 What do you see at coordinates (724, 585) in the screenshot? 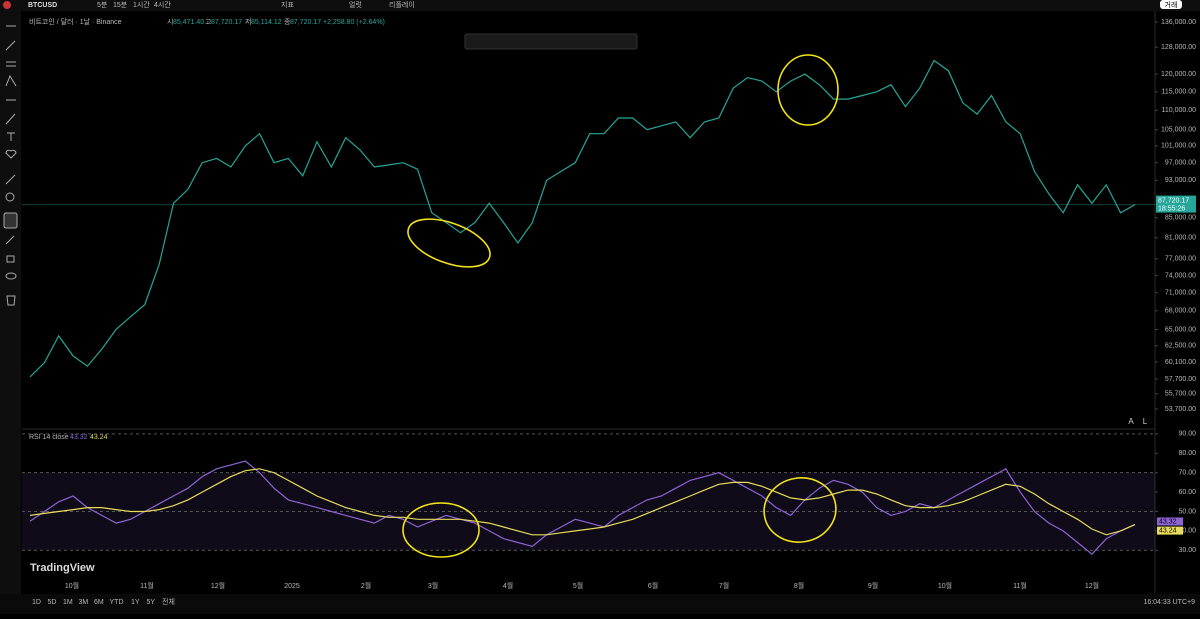
I see `x-tick-label: 7월` at bounding box center [724, 585].